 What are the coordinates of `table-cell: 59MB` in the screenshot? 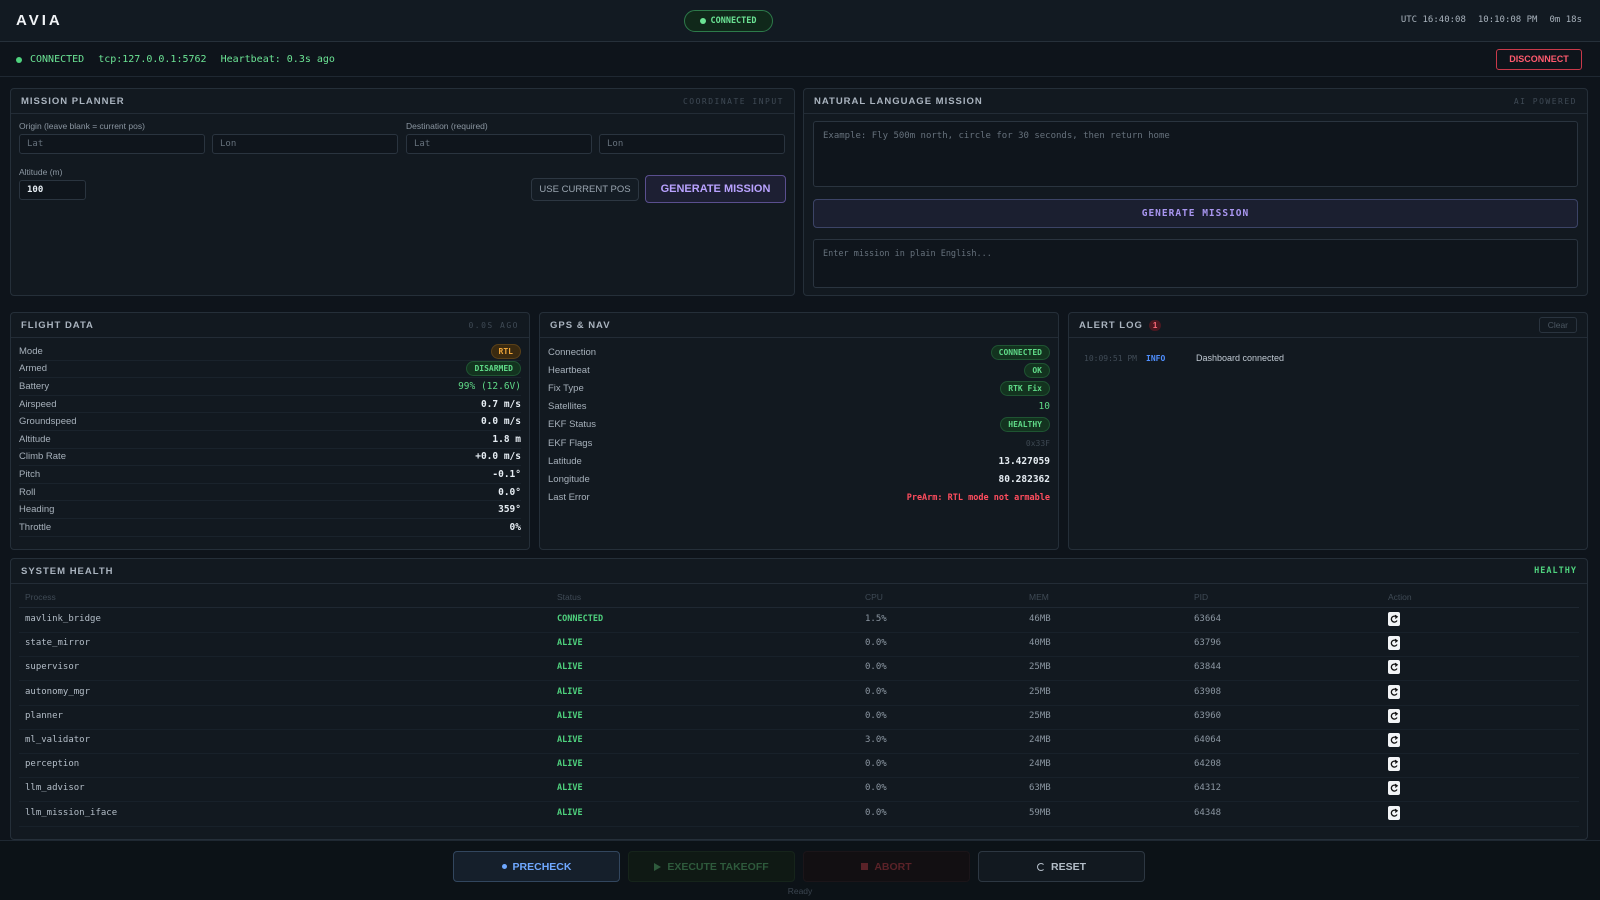 It's located at (1040, 812).